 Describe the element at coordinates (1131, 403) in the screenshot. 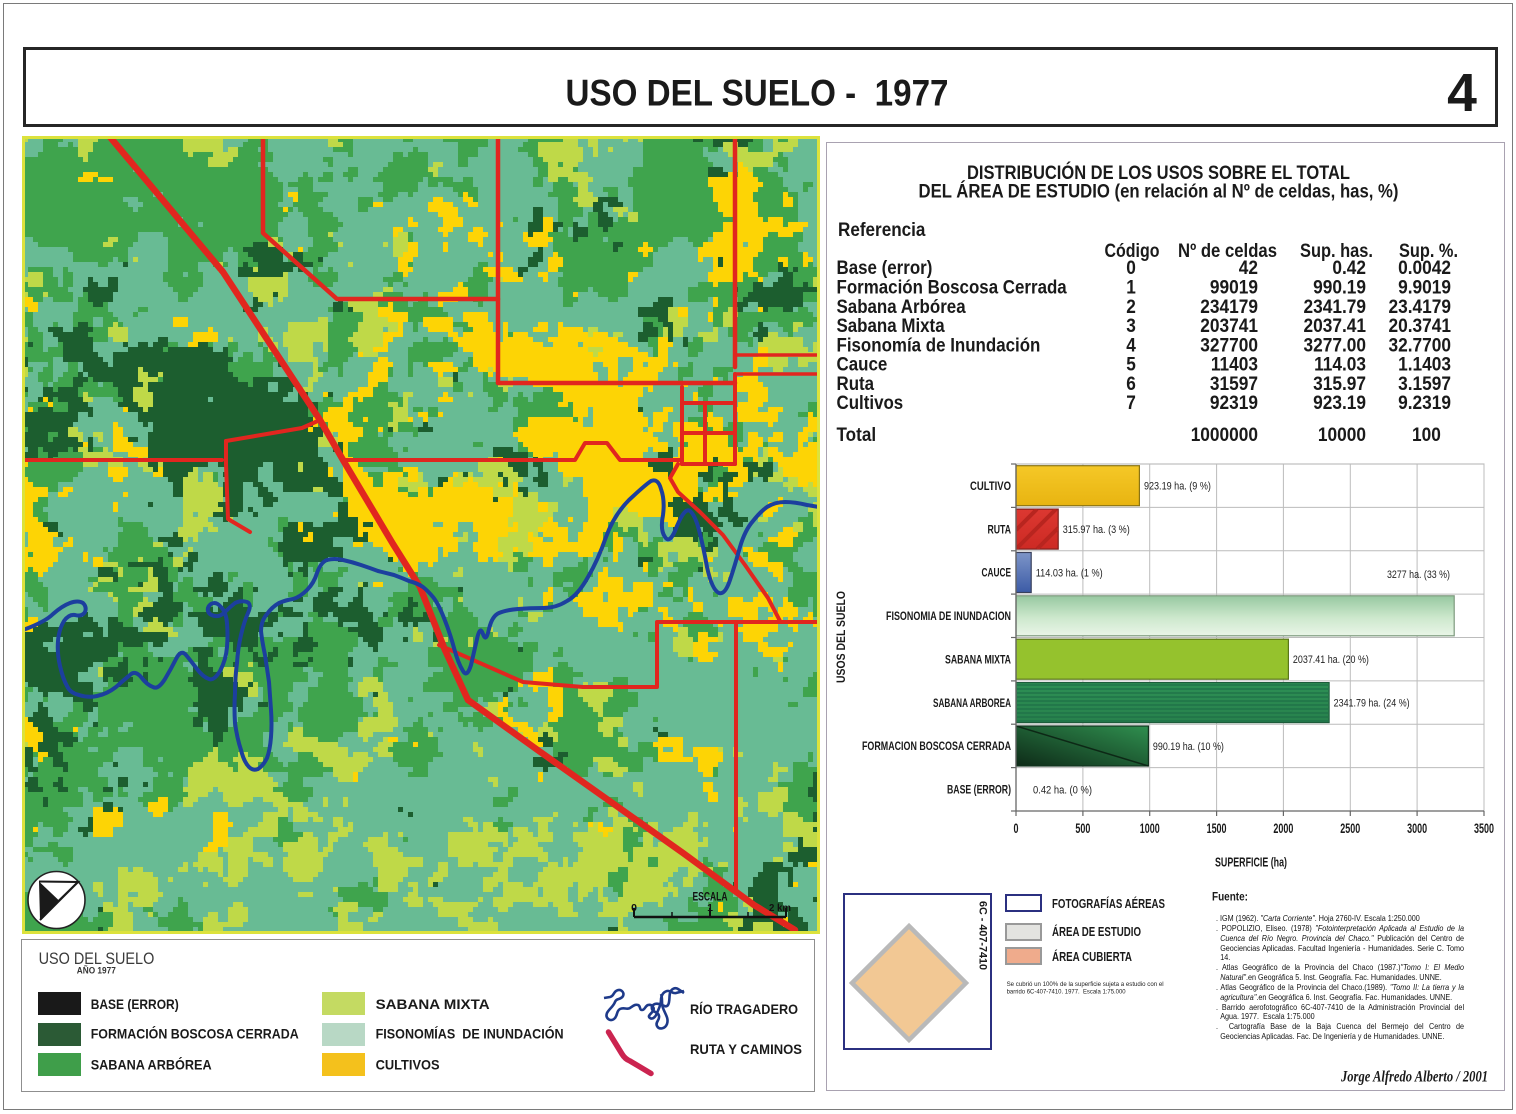

I see `svg-text: 7` at that location.